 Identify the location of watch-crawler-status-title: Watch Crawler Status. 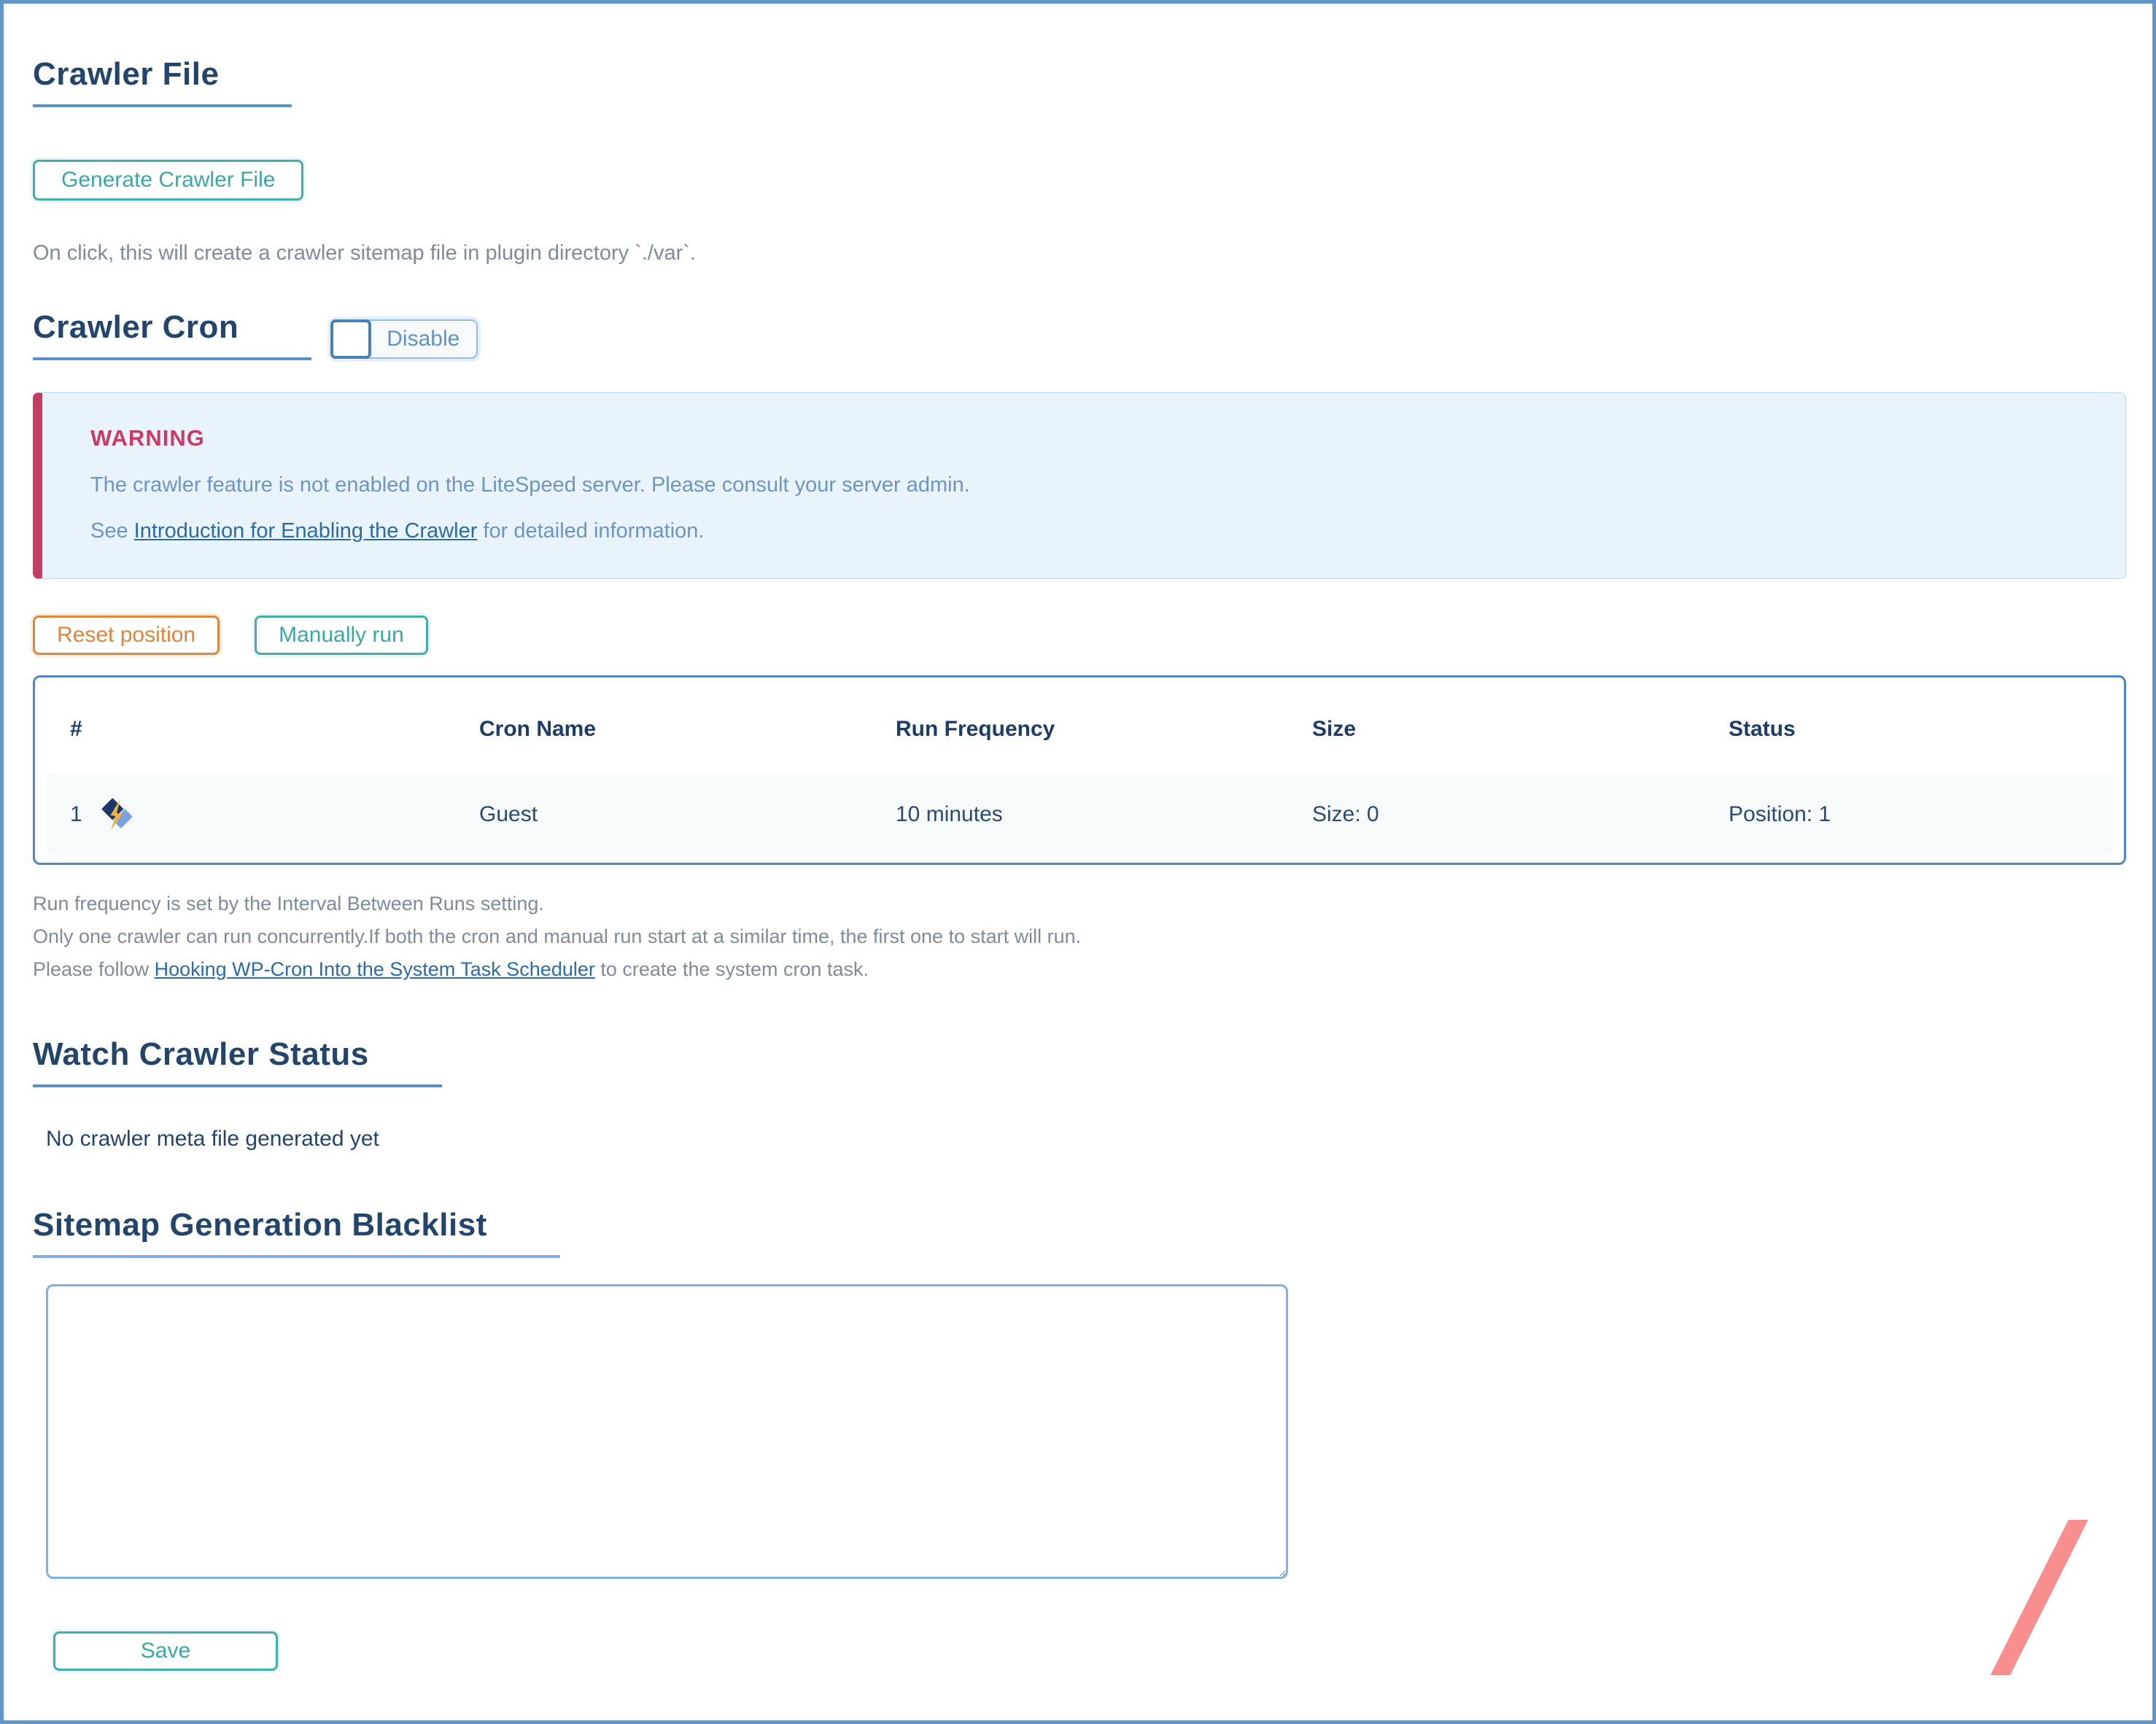
(237, 1061).